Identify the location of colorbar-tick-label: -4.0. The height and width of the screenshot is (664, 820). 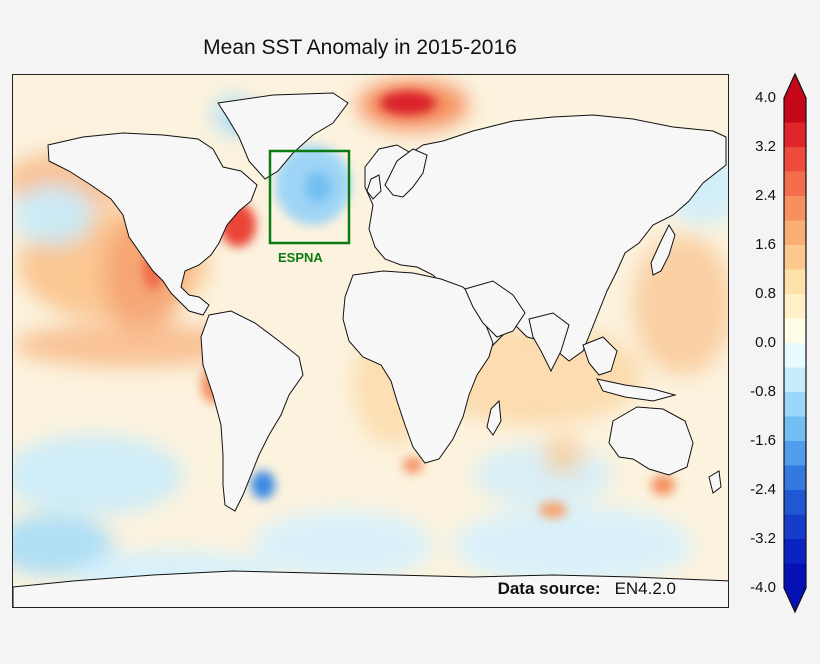
(763, 587).